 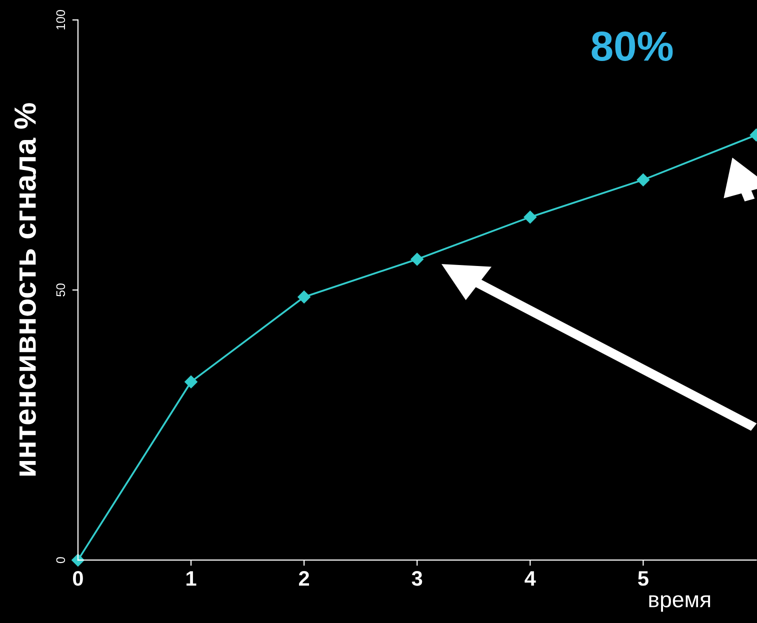 What do you see at coordinates (61, 290) in the screenshot?
I see `y-tick-label: 50` at bounding box center [61, 290].